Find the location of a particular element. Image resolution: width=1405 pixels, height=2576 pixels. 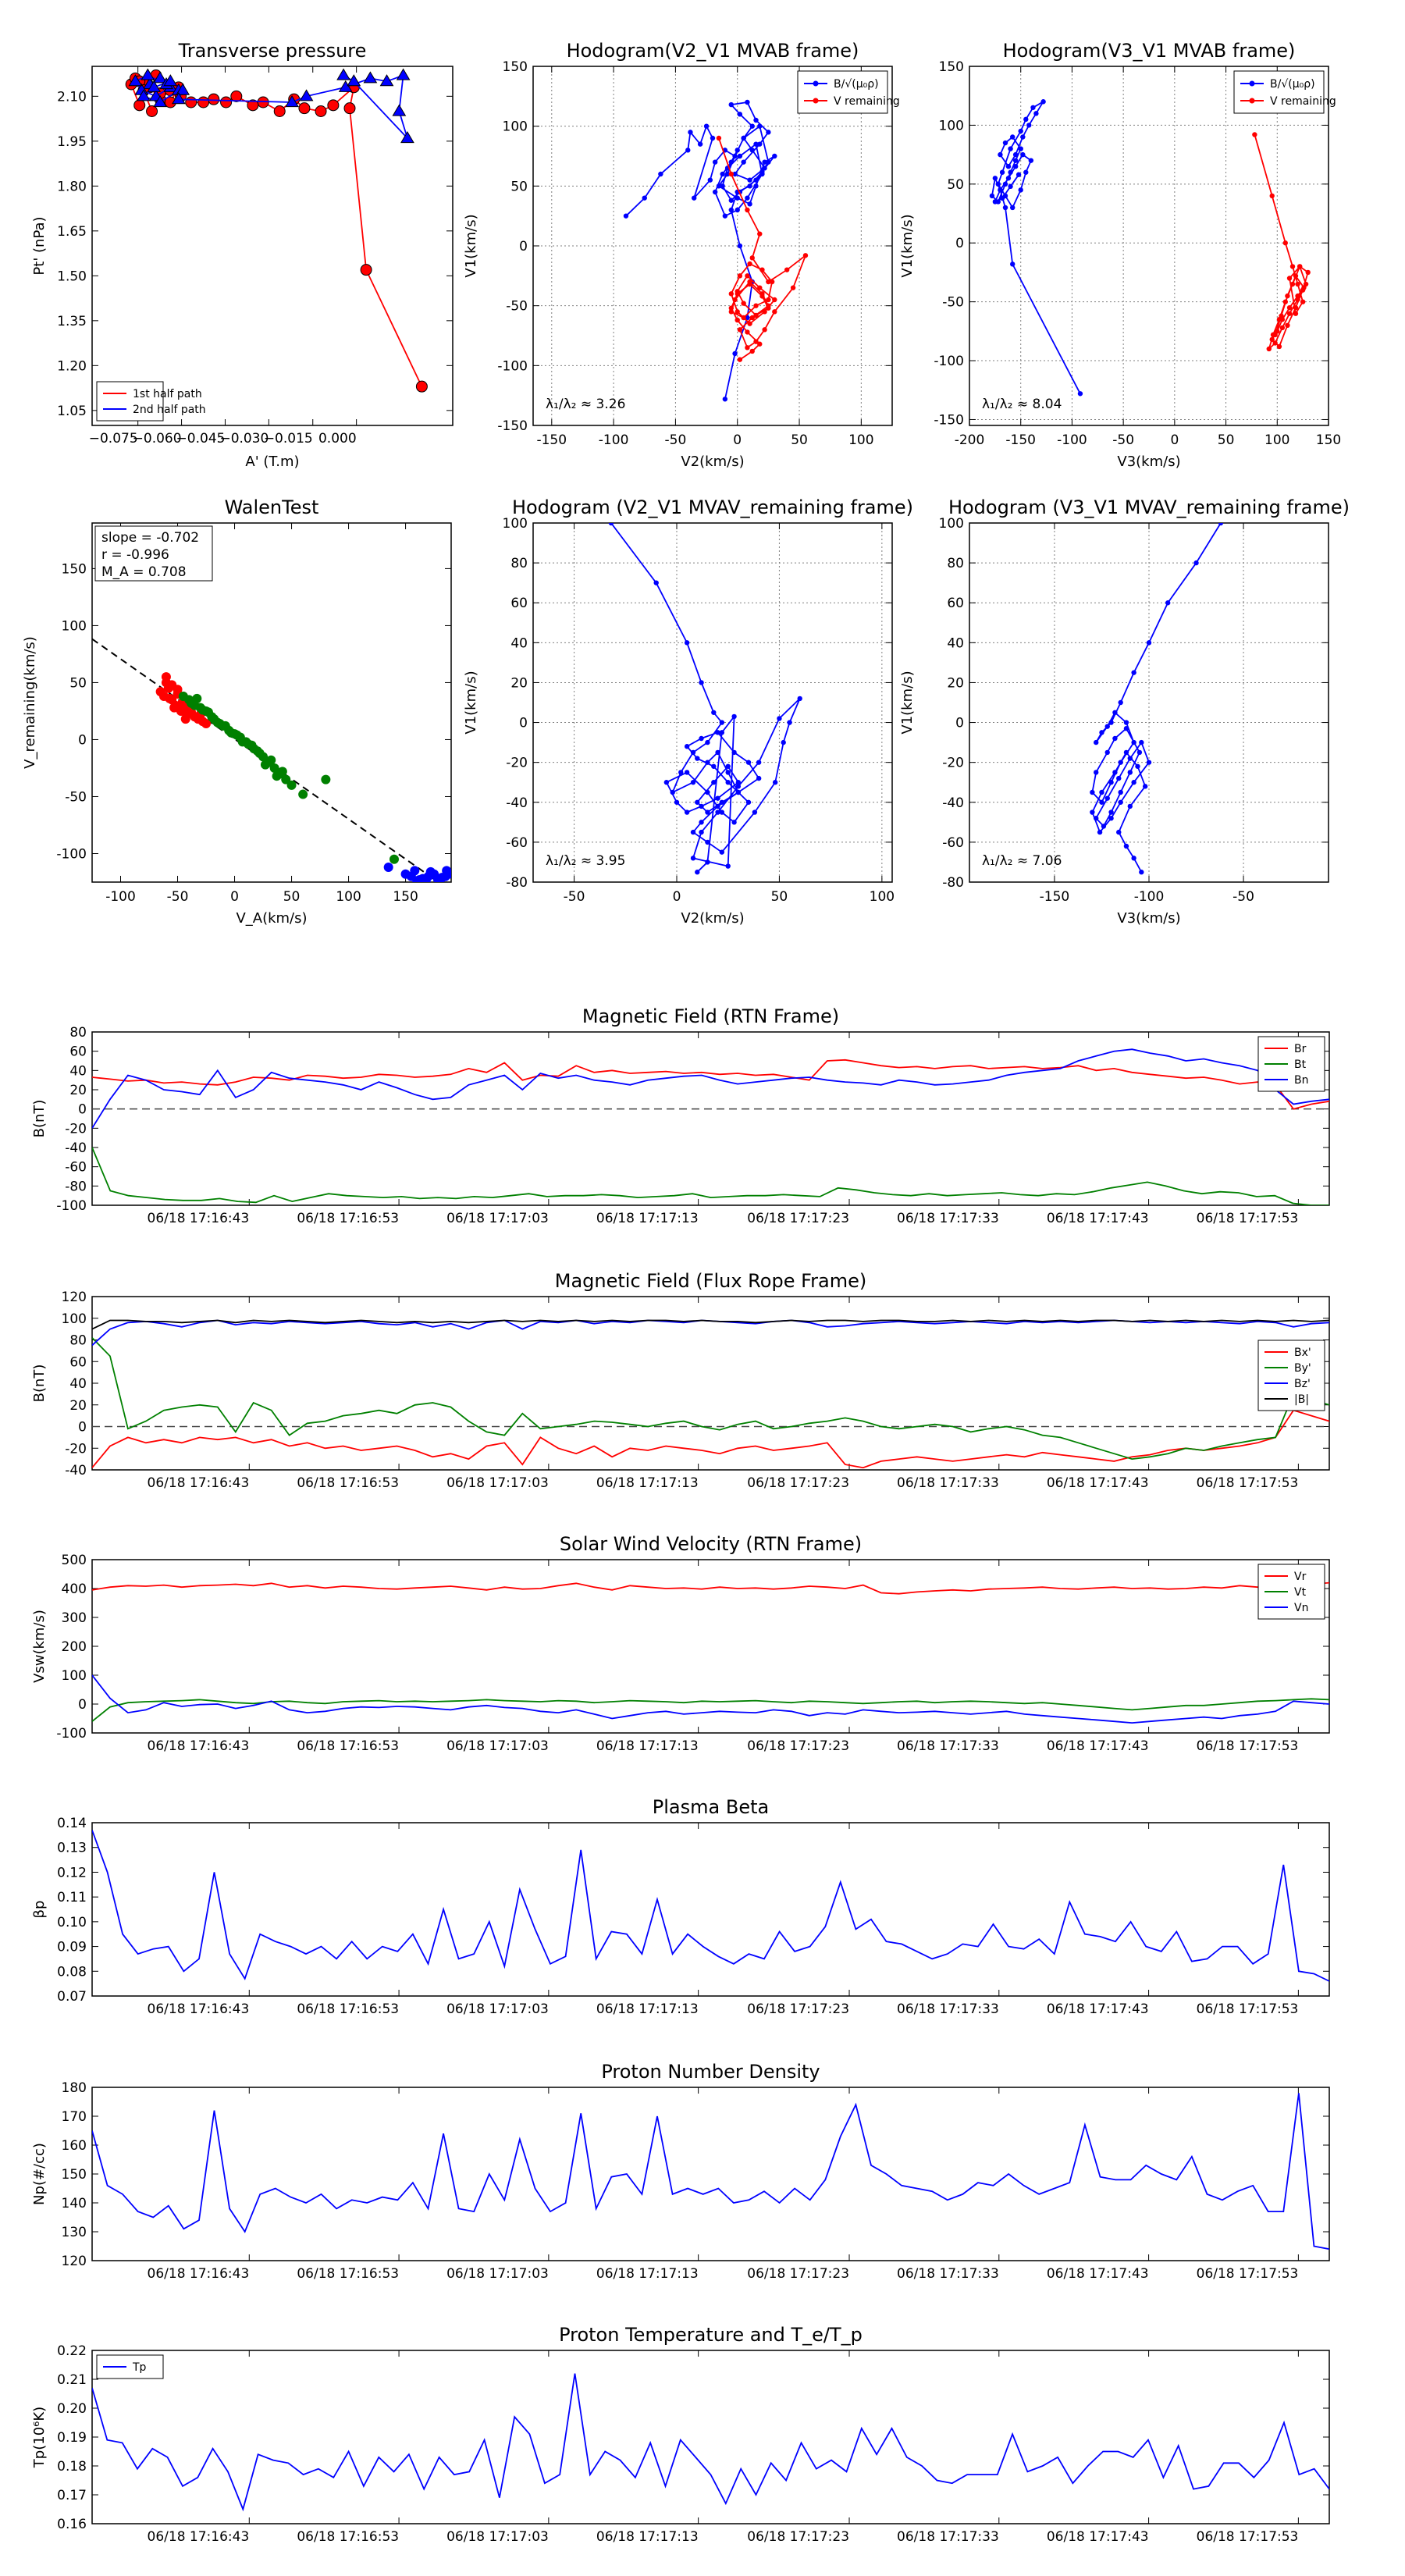

legend: 1st half path 2nd half path is located at coordinates (151, 401).